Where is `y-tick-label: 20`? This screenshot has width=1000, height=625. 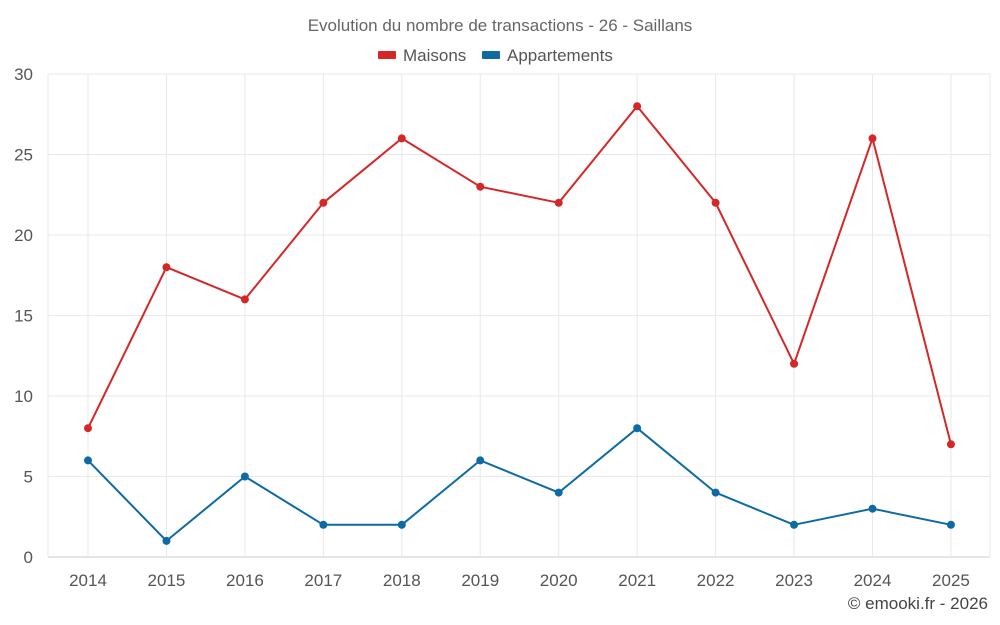 y-tick-label: 20 is located at coordinates (23, 235).